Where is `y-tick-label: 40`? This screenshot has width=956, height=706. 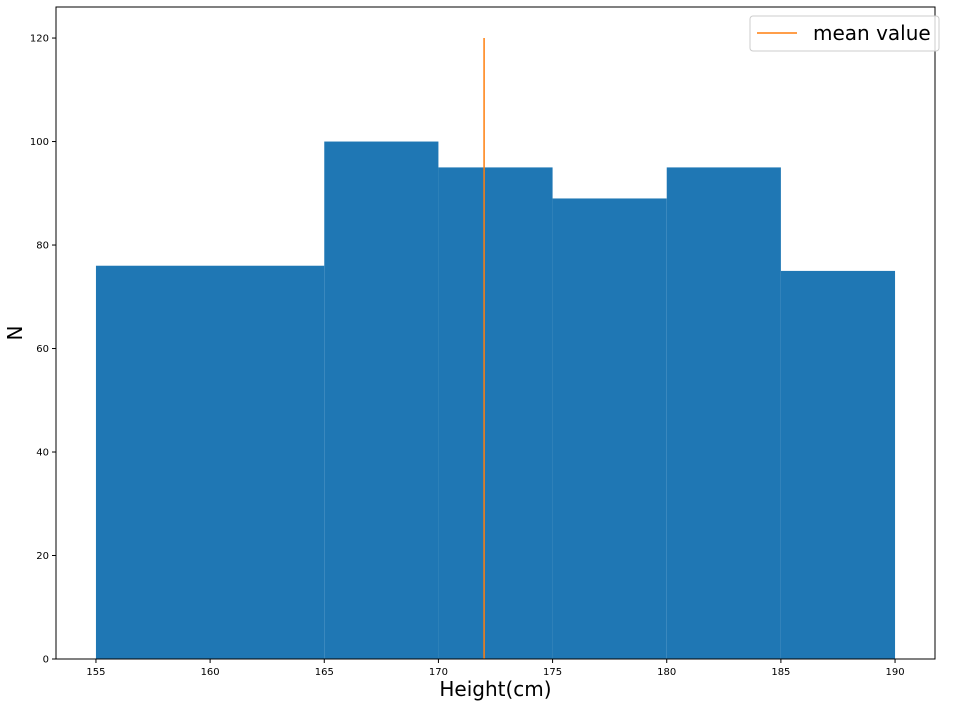 y-tick-label: 40 is located at coordinates (42, 453).